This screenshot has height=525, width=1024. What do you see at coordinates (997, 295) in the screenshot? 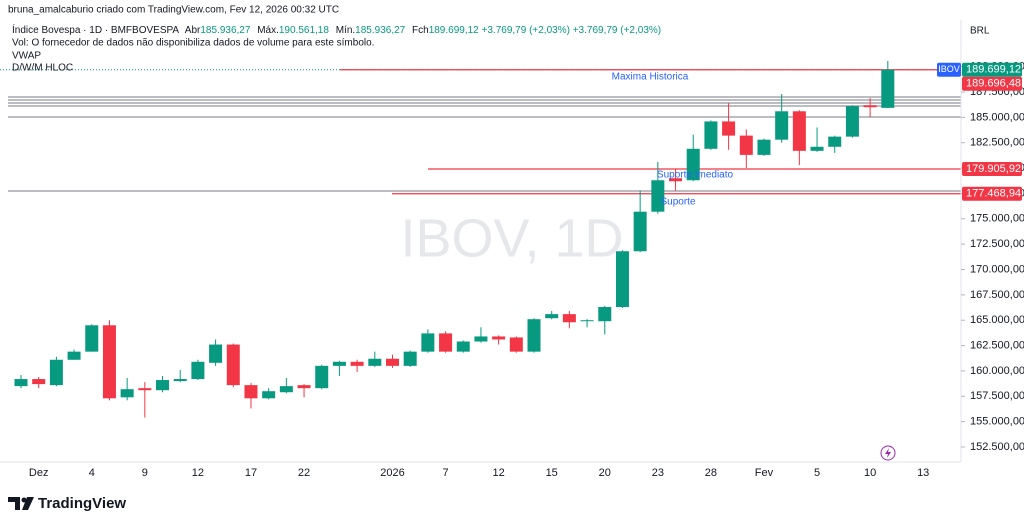
I see `y-tick-label: 167.500,00` at bounding box center [997, 295].